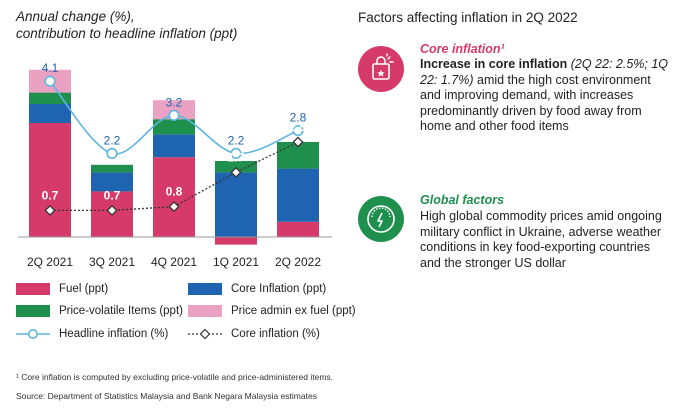 Image resolution: width=680 pixels, height=420 pixels. Describe the element at coordinates (84, 289) in the screenshot. I see `legend-label-fuel: Fuel (ppt)` at that location.